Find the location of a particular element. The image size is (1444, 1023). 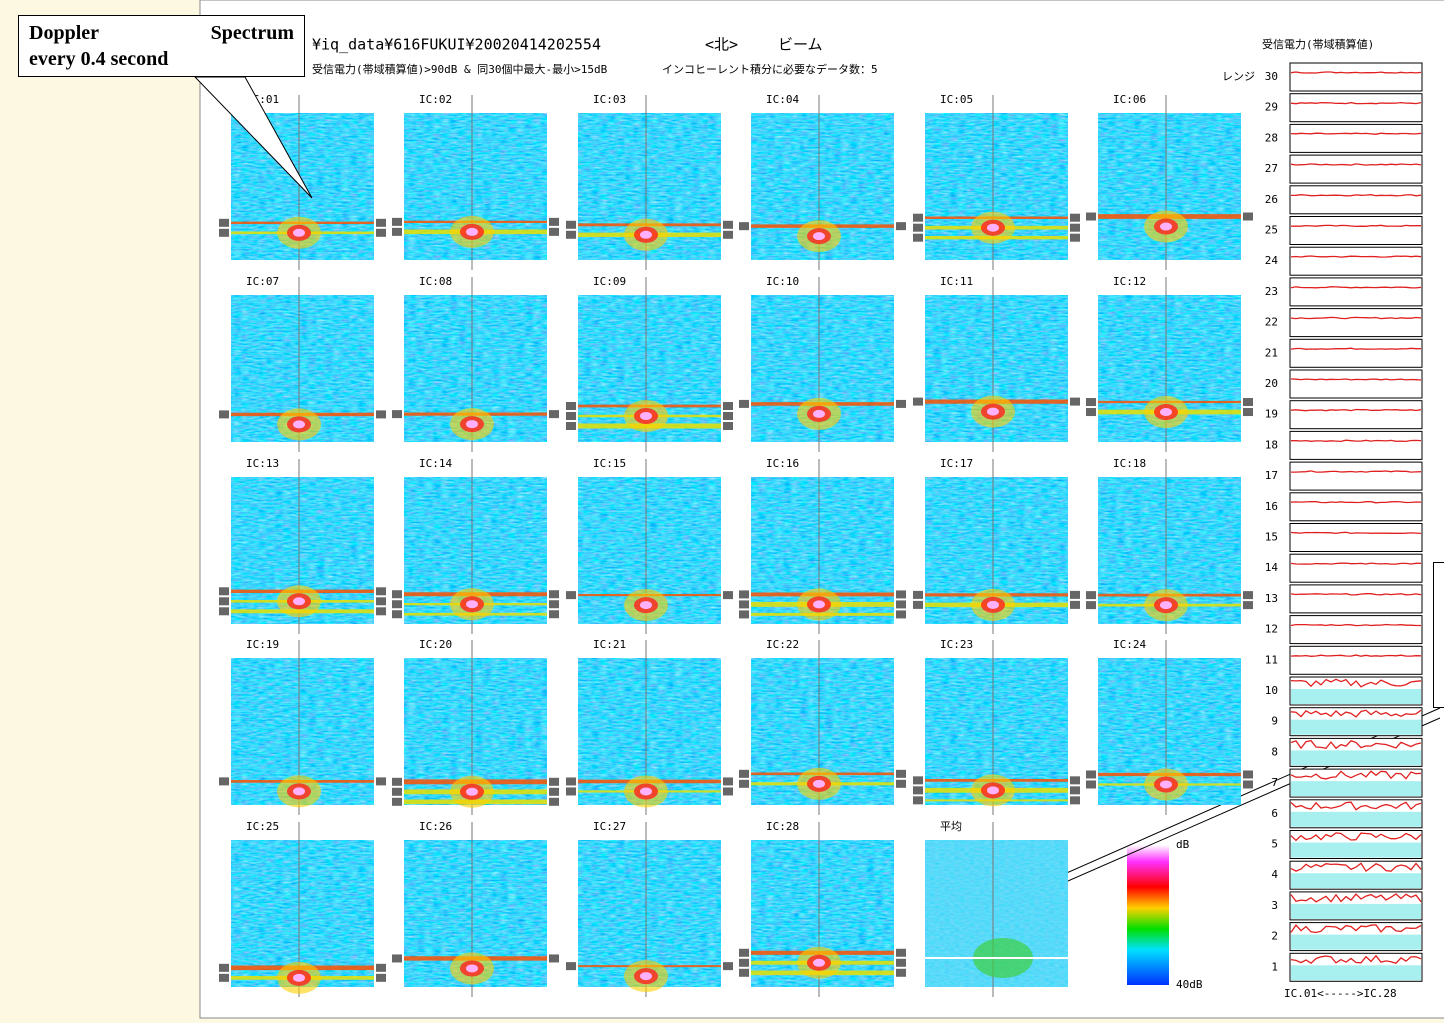

panel-label: IC:04 is located at coordinates (782, 99).